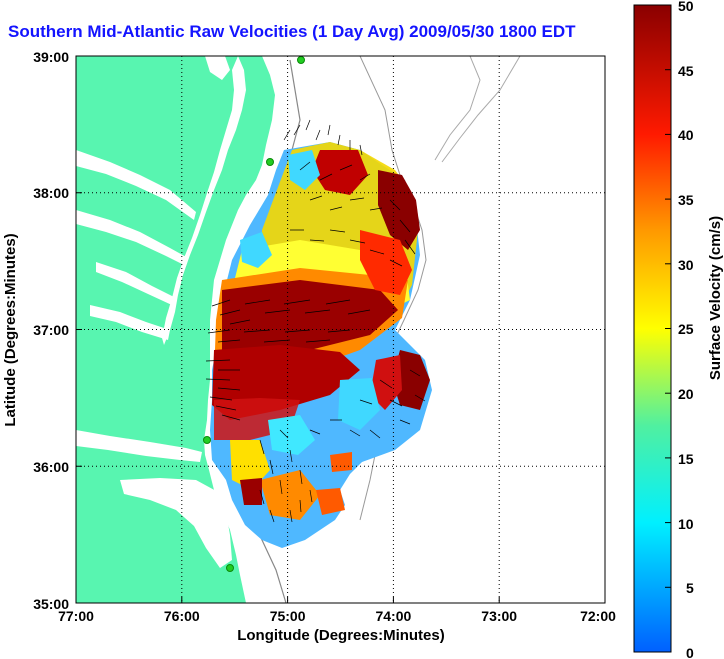 The image size is (724, 659). Describe the element at coordinates (51, 467) in the screenshot. I see `y-tick-label: 36:00` at that location.